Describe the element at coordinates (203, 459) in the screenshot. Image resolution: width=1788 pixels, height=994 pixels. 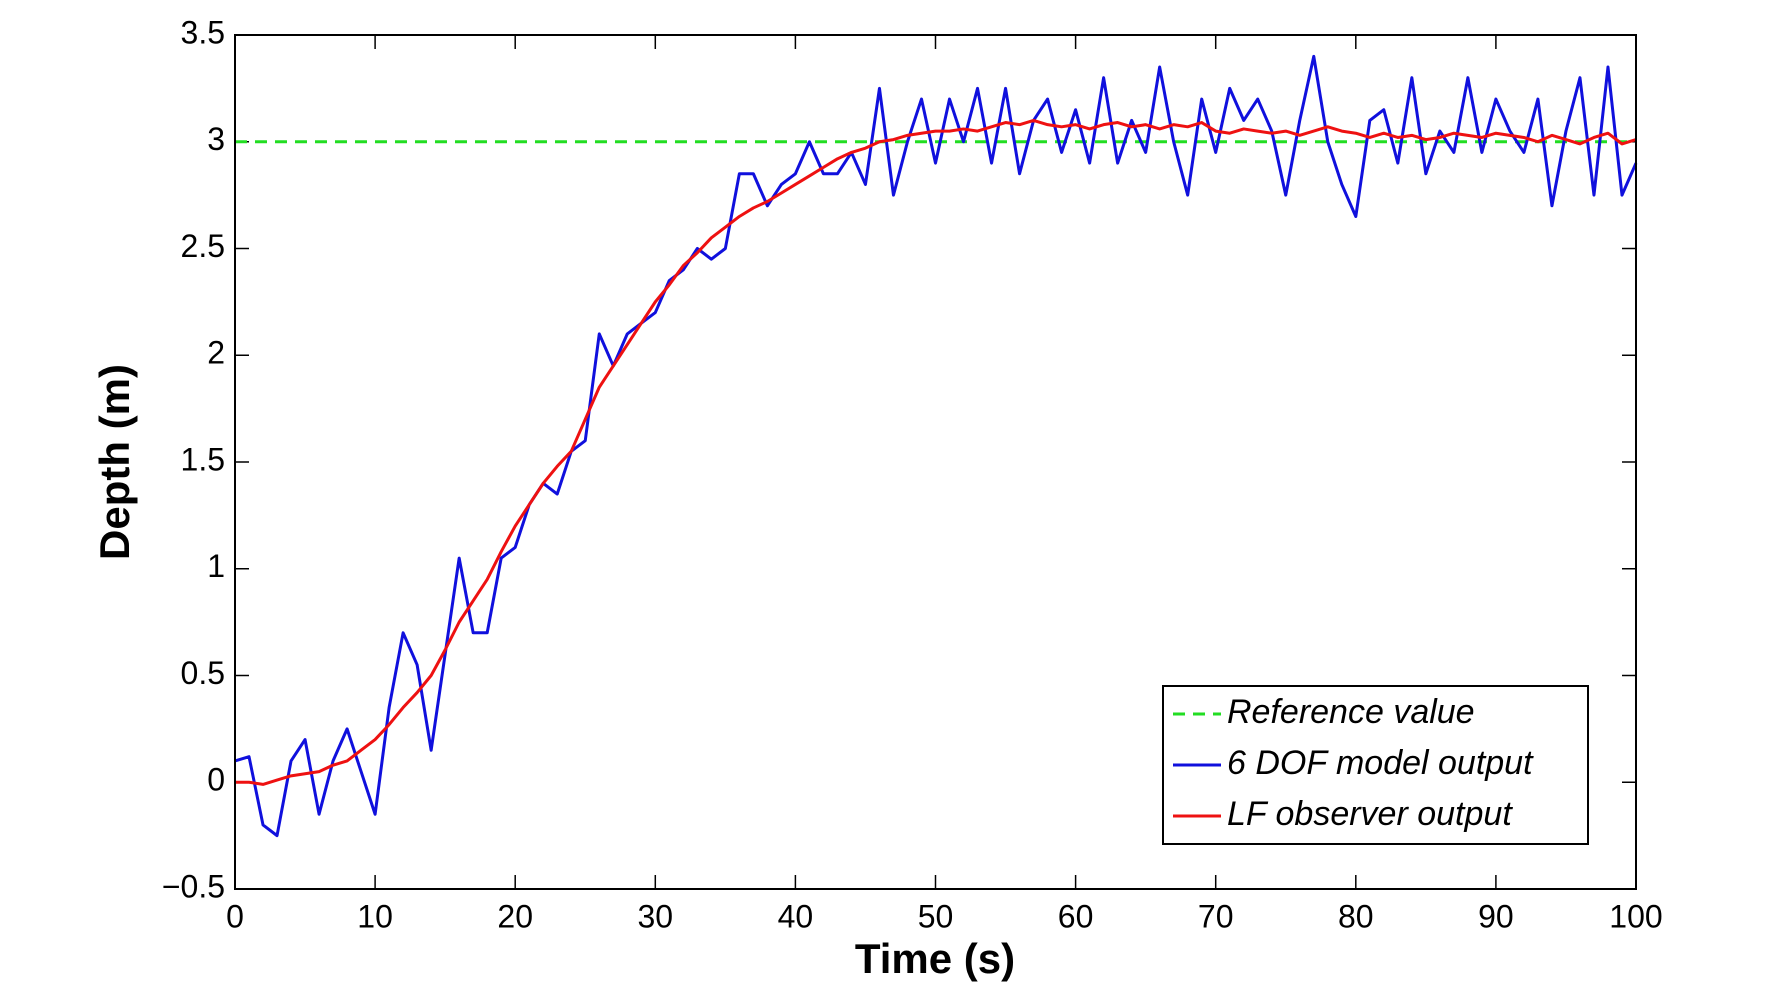
I see `y-tick-label: 1.5` at that location.